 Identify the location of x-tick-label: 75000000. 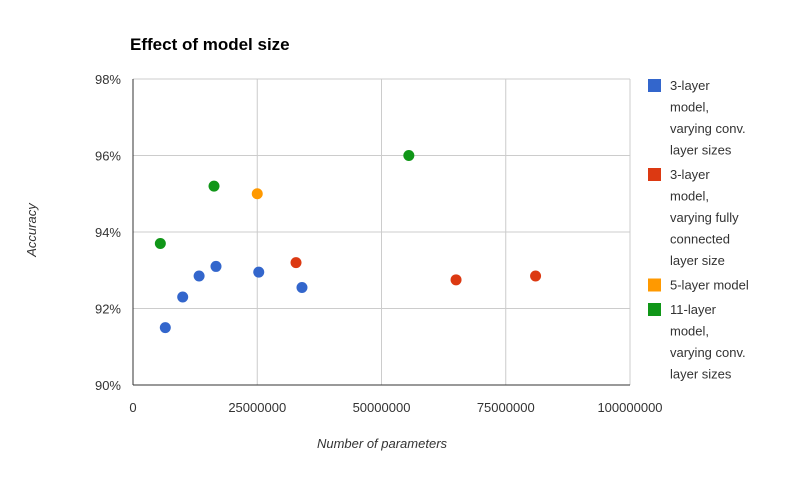
(506, 407).